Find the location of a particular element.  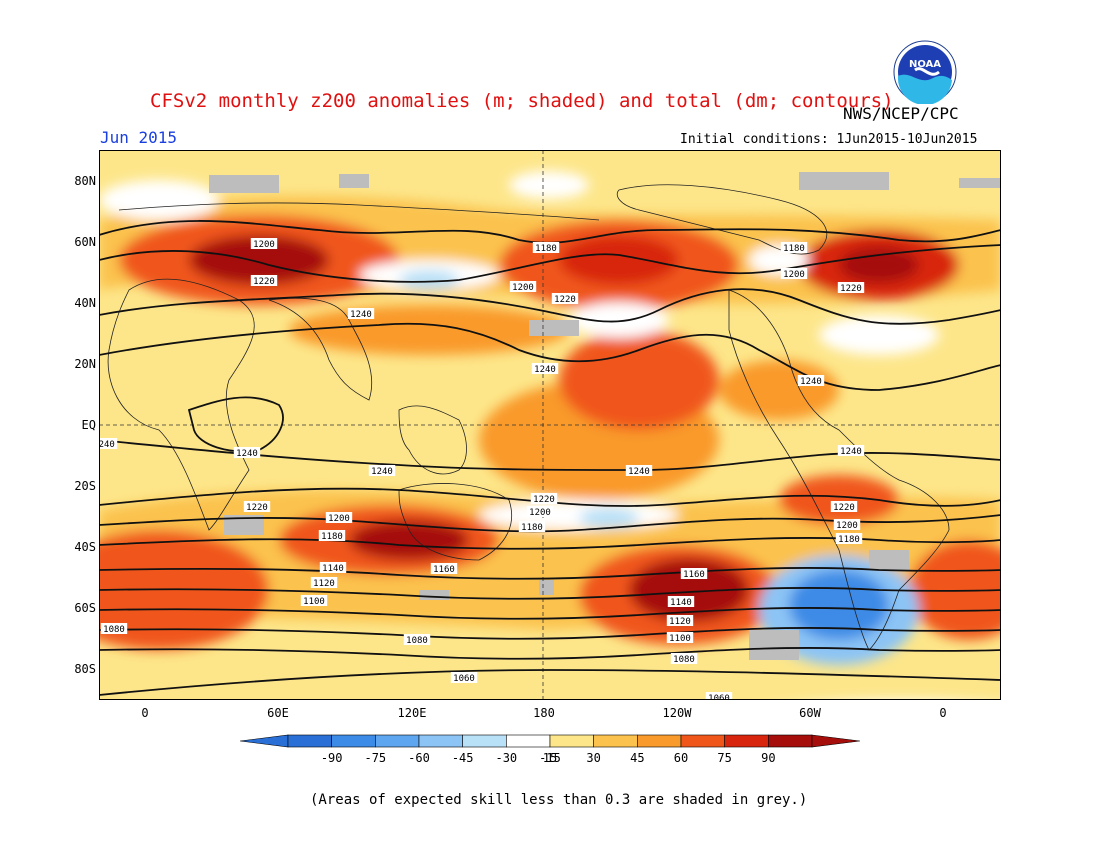

colorbar-tick-label: -75 is located at coordinates (375, 758).